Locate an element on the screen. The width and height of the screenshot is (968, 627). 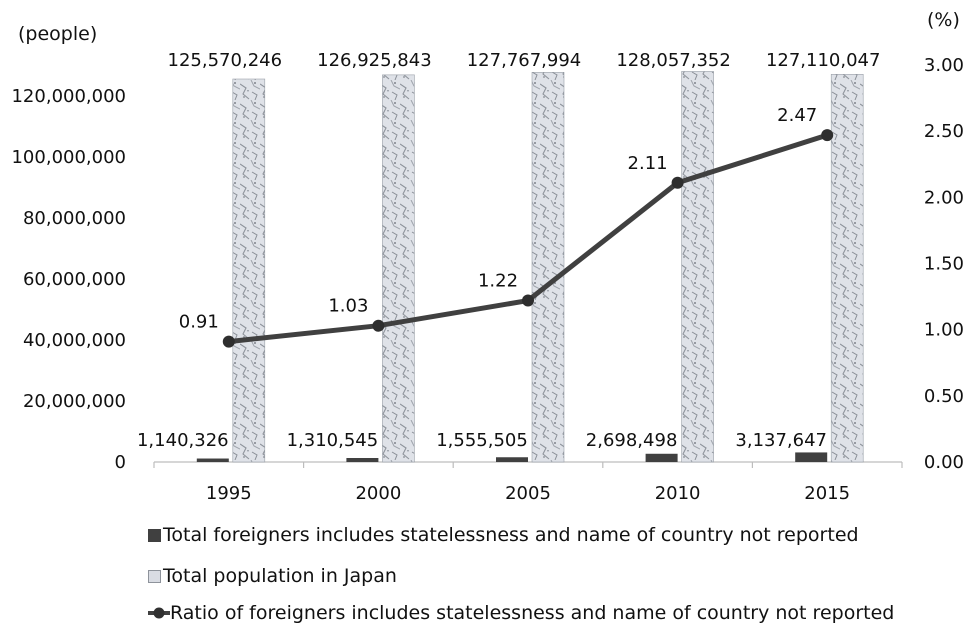
foreigner-data-label: 1,310,545 is located at coordinates (333, 440).